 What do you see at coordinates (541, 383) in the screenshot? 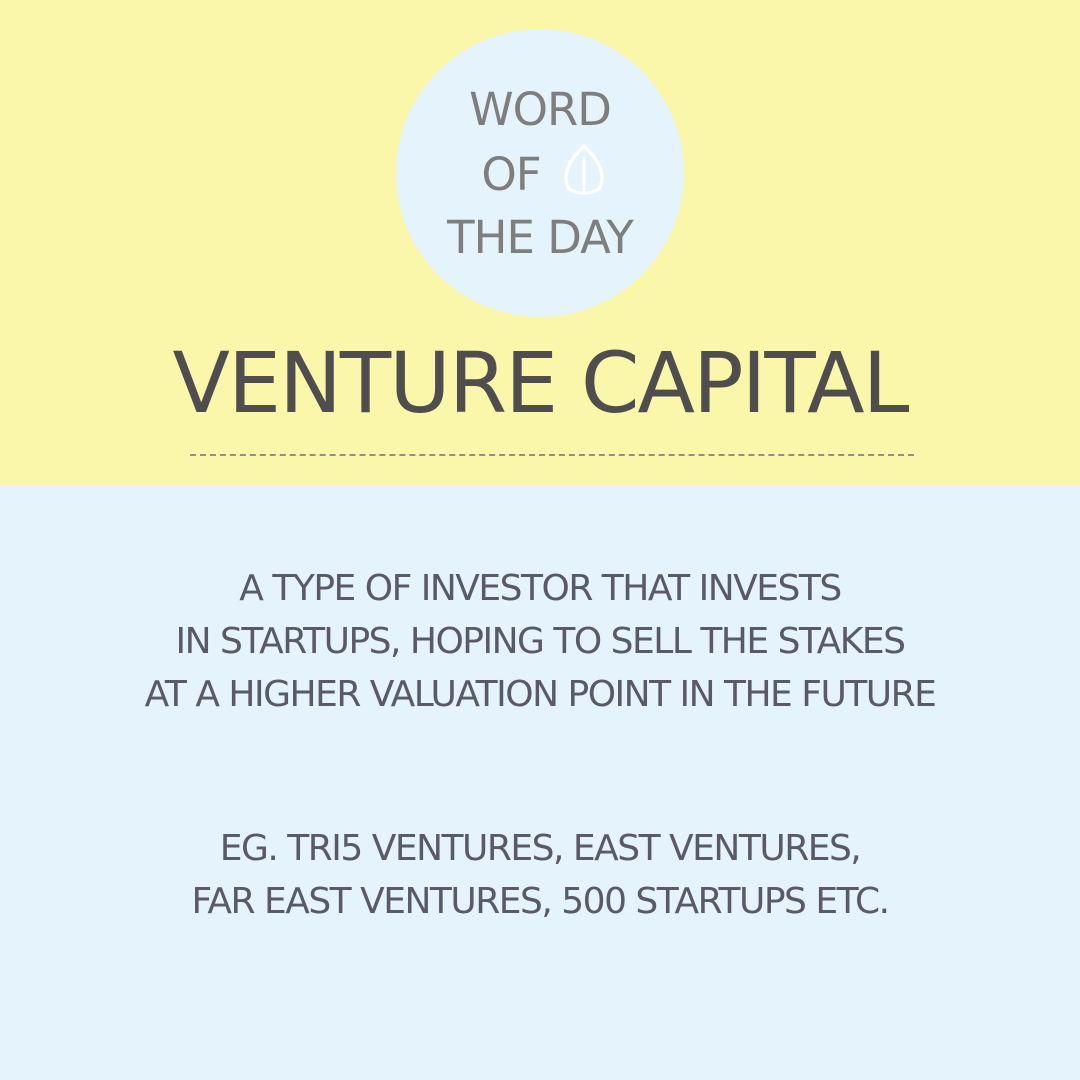
I see `term-title: VENTURE CAPITAL` at bounding box center [541, 383].